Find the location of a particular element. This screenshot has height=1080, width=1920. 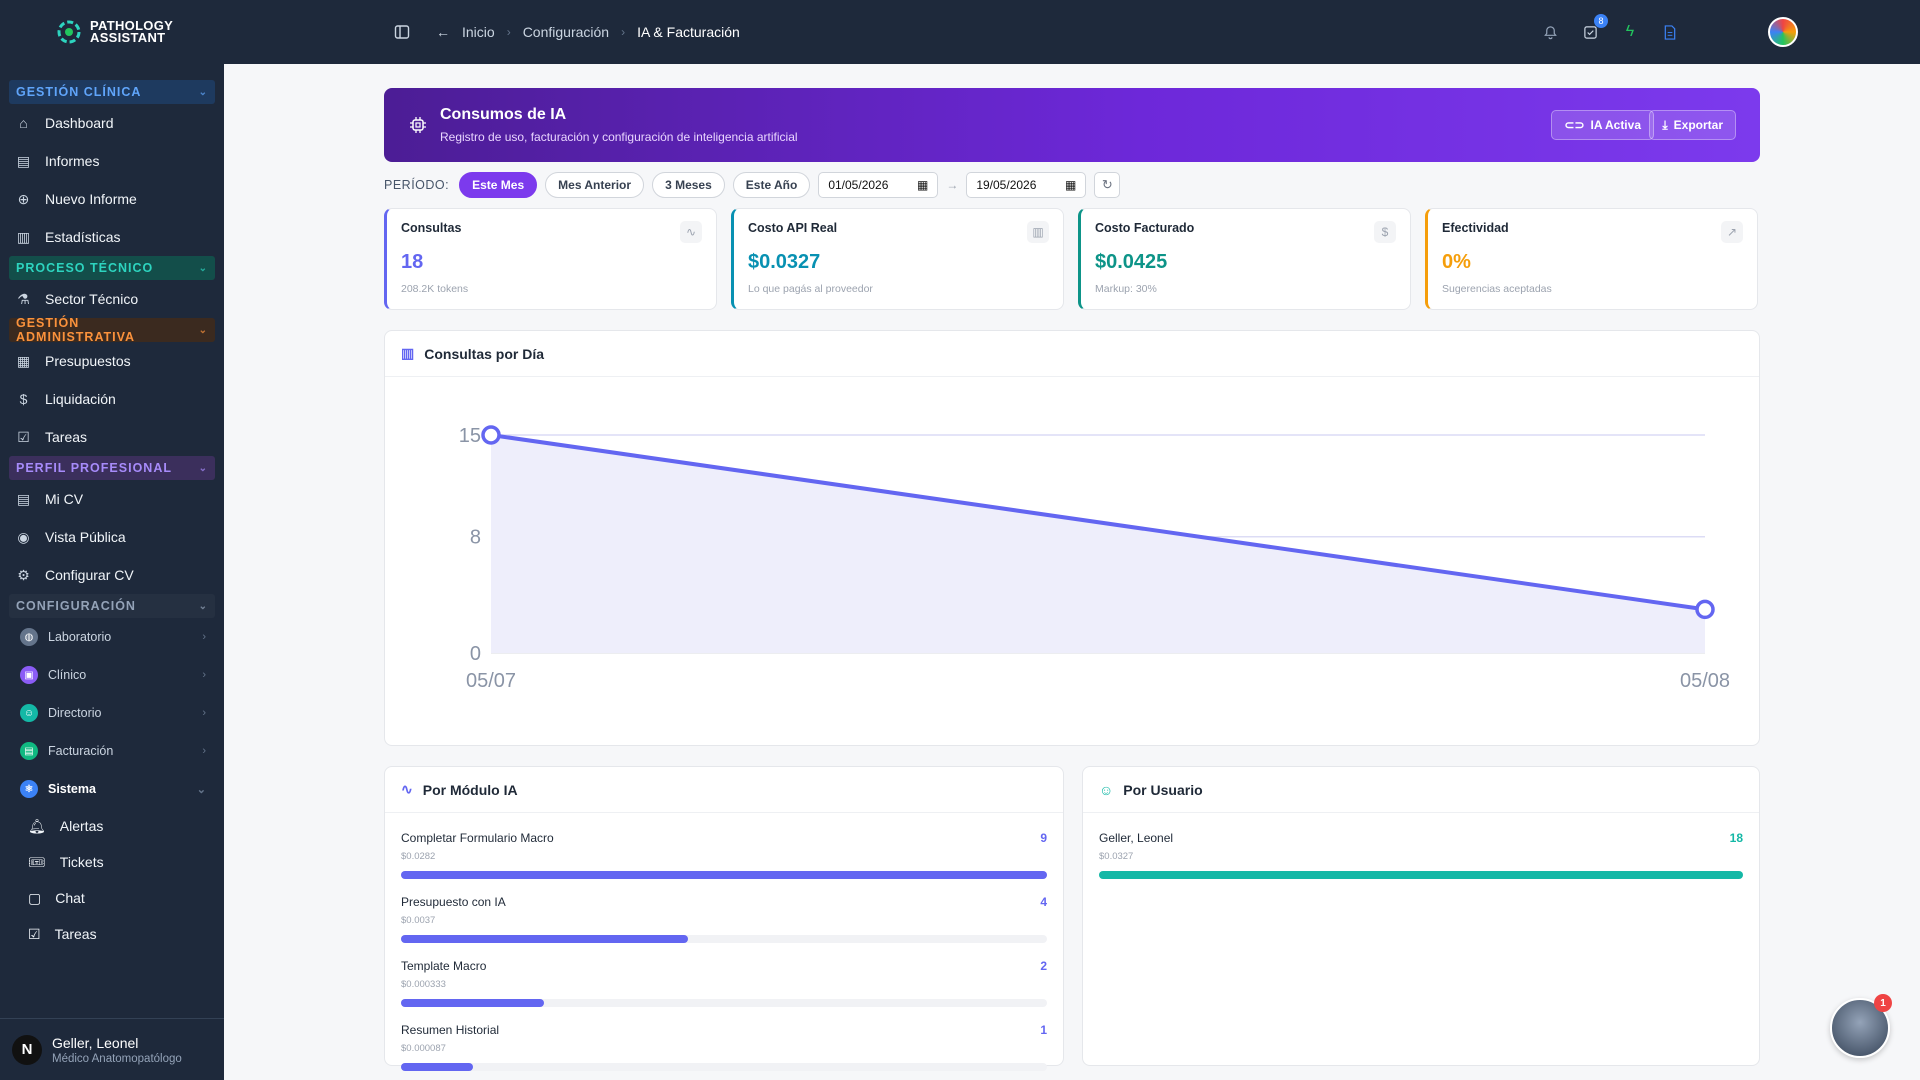

sidebar-group-directorio: ☺ Directorio › is located at coordinates (112, 713).